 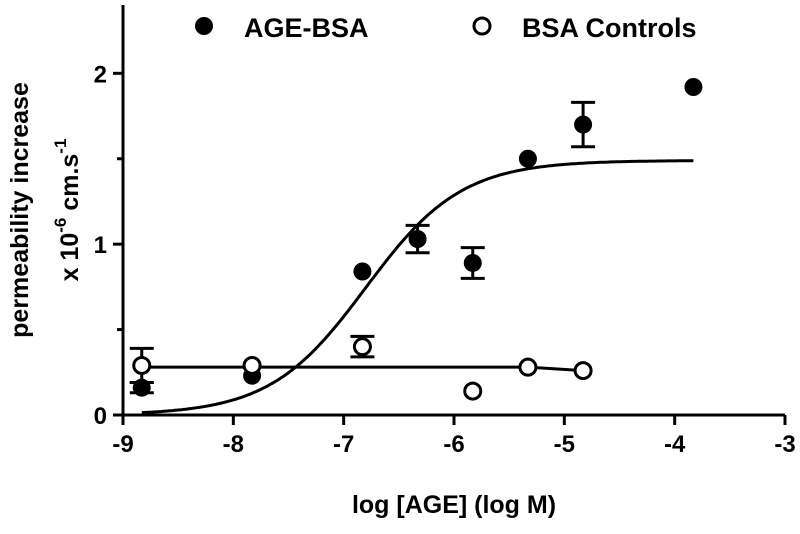 What do you see at coordinates (784, 444) in the screenshot?
I see `x-tick-label: -3` at bounding box center [784, 444].